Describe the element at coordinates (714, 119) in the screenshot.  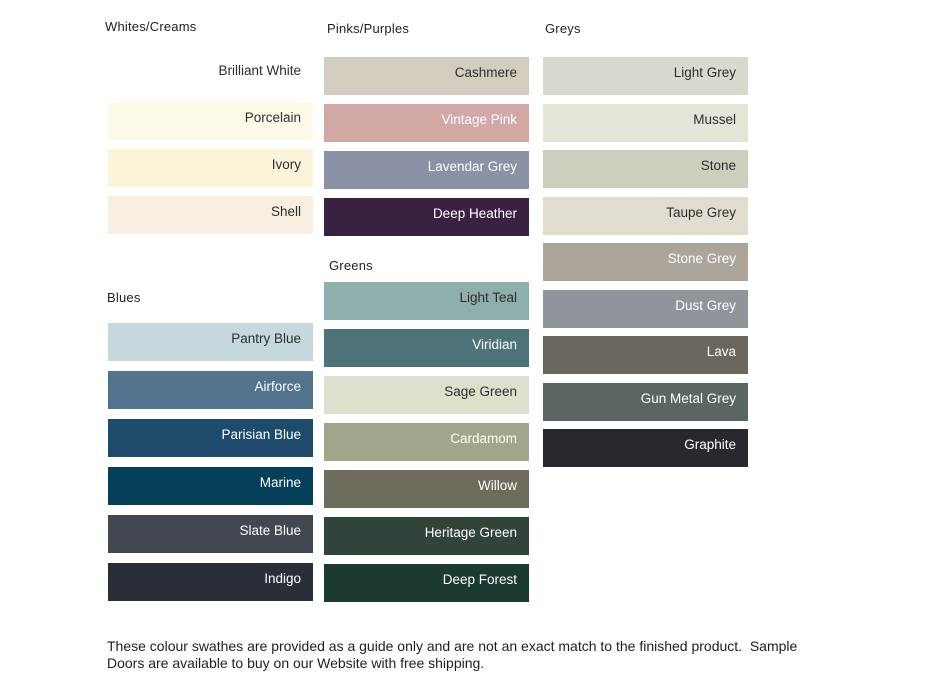
I see `swatch-label-mussel: Mussel` at that location.